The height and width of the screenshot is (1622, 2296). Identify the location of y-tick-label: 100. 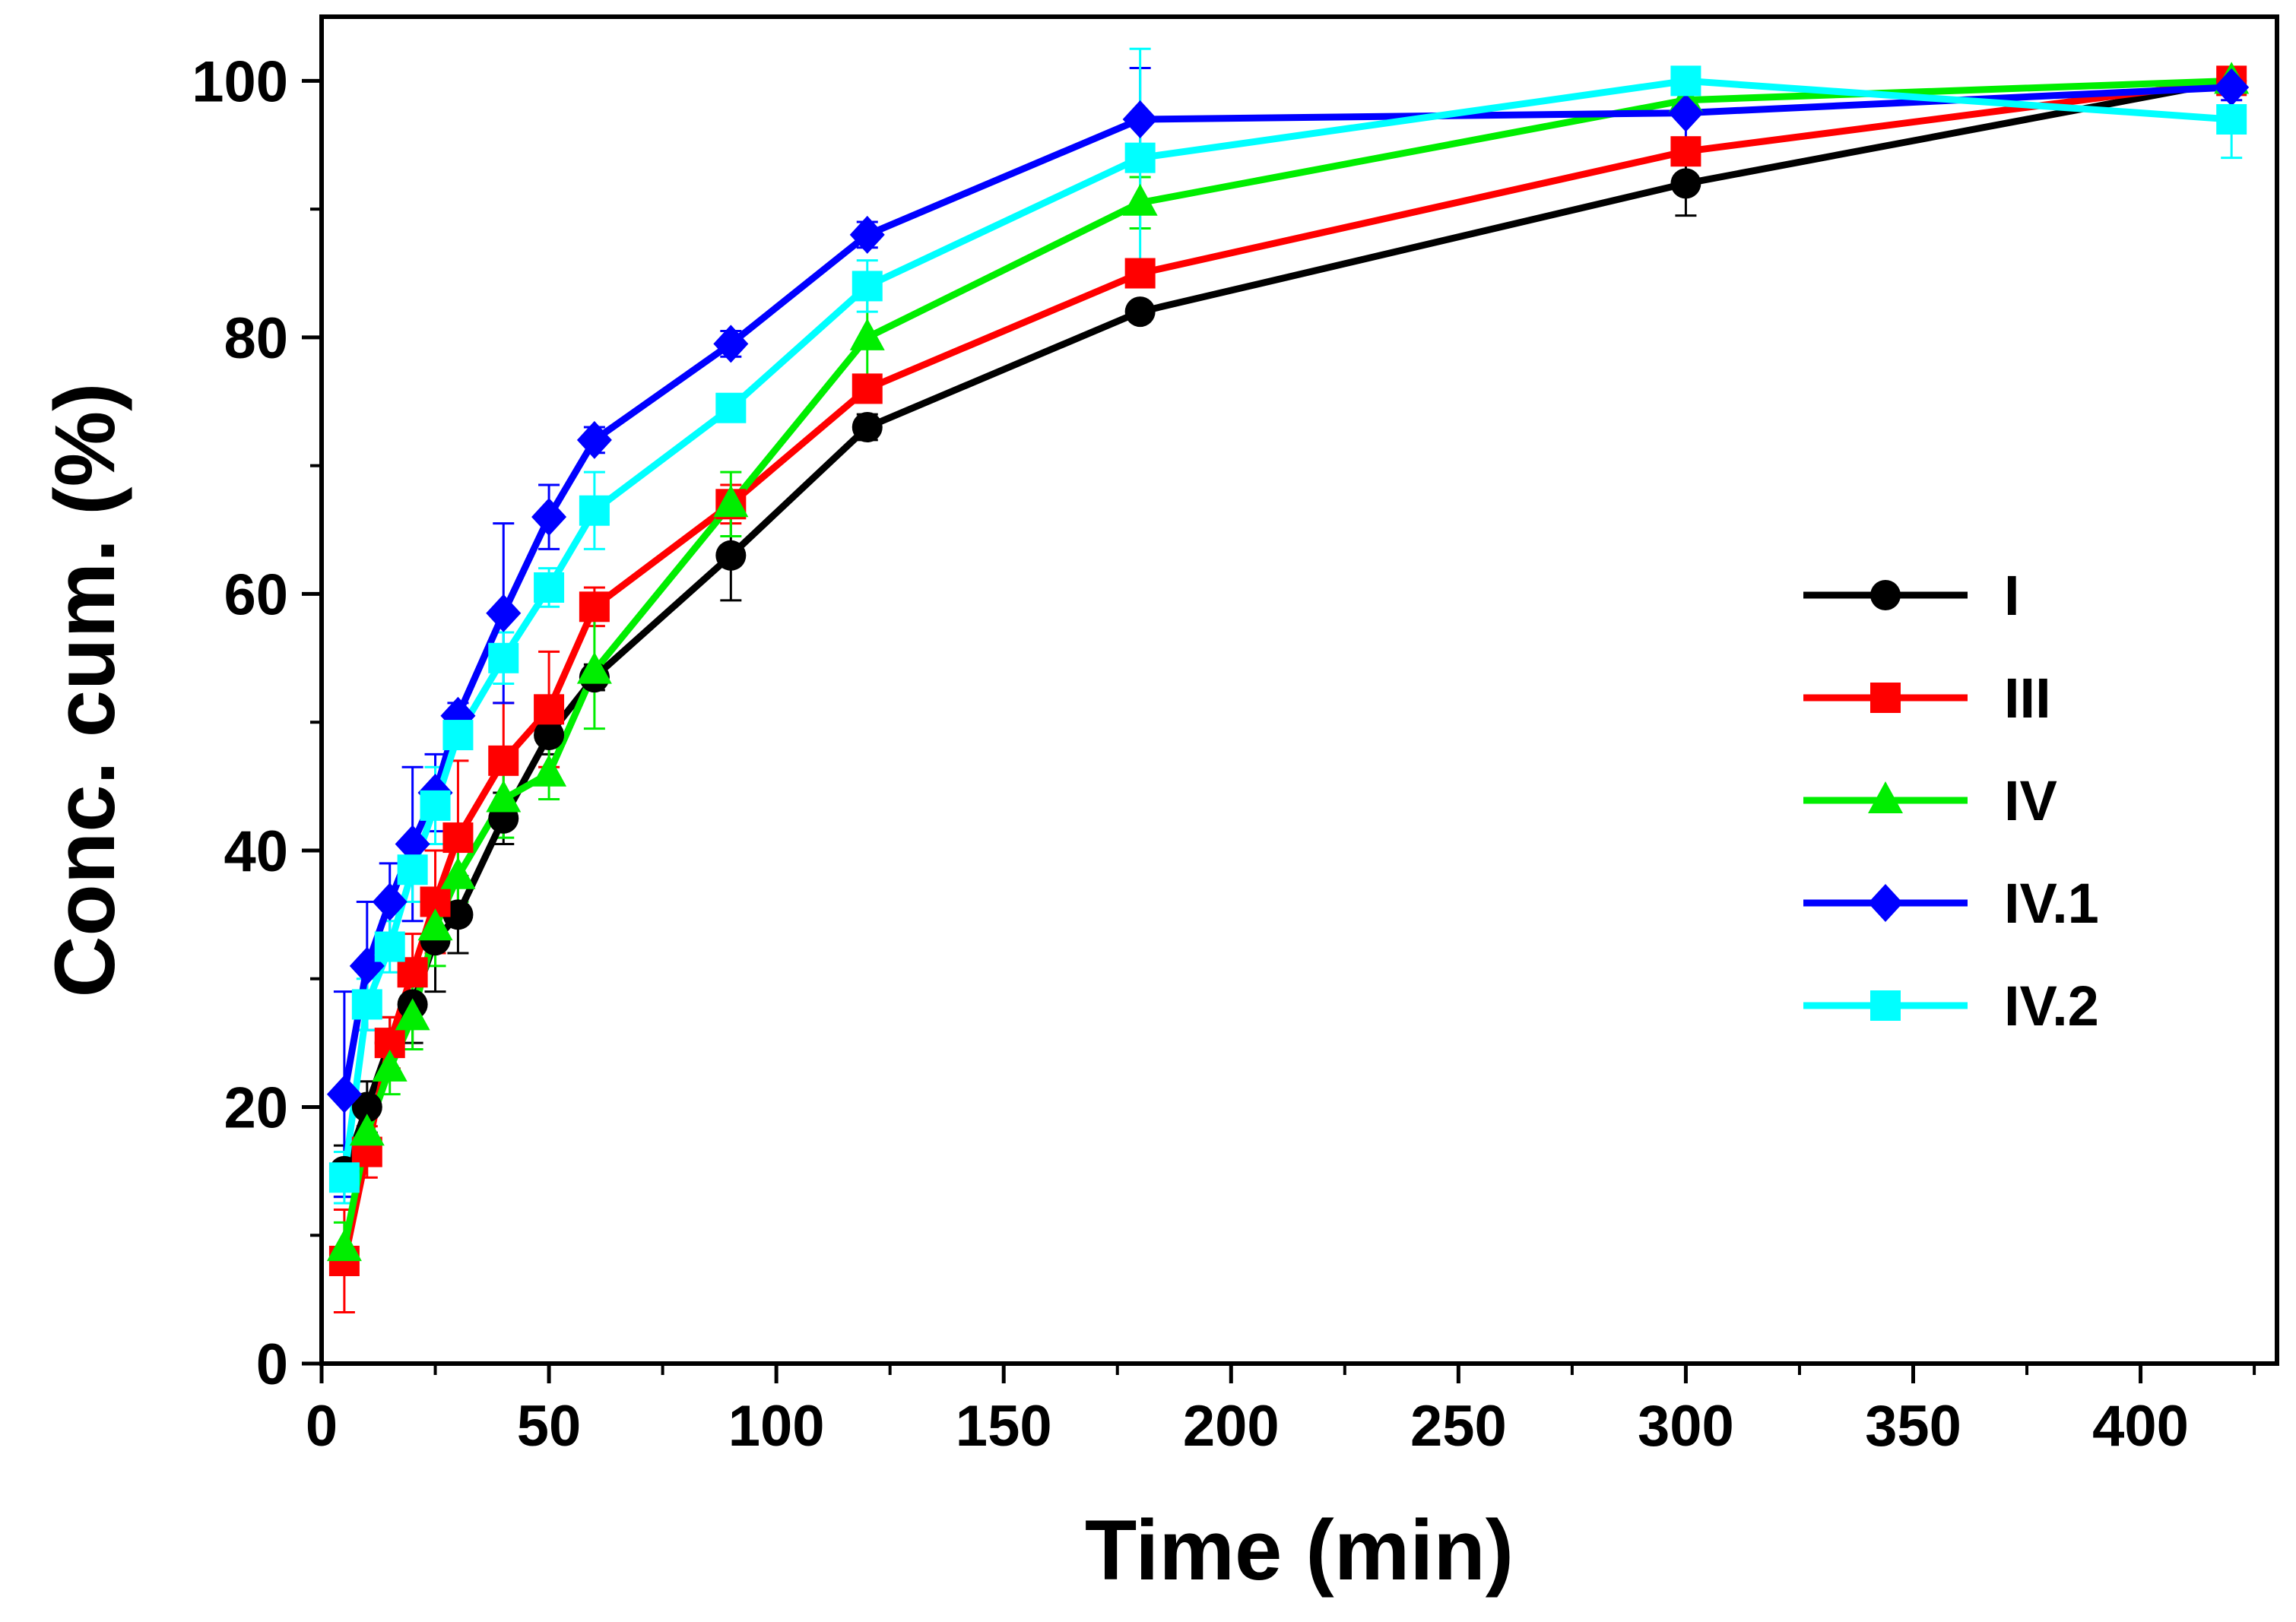
(240, 81).